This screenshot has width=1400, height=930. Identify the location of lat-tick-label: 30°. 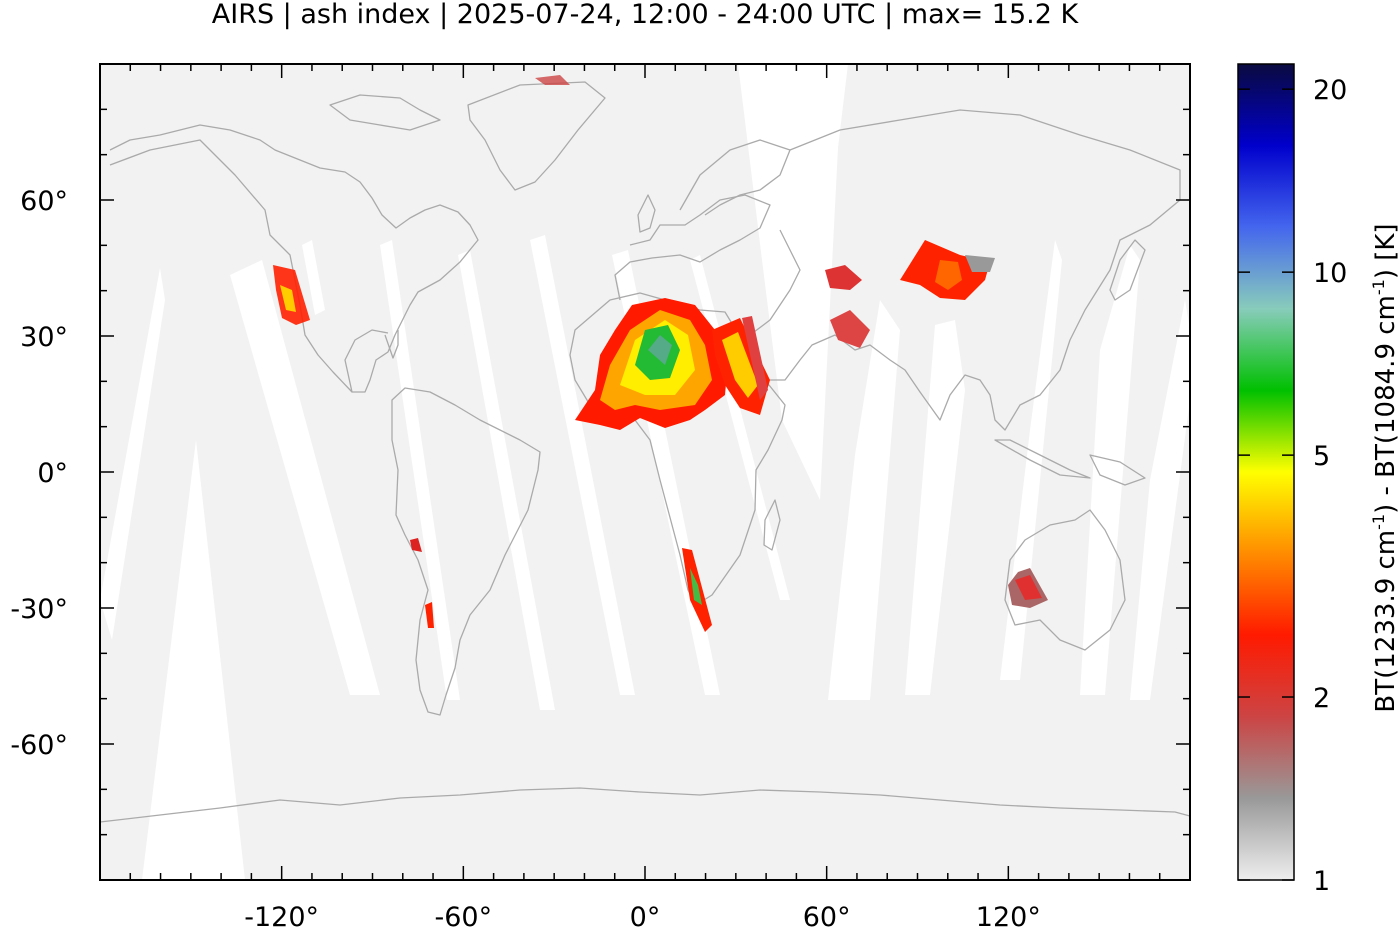
(44, 337).